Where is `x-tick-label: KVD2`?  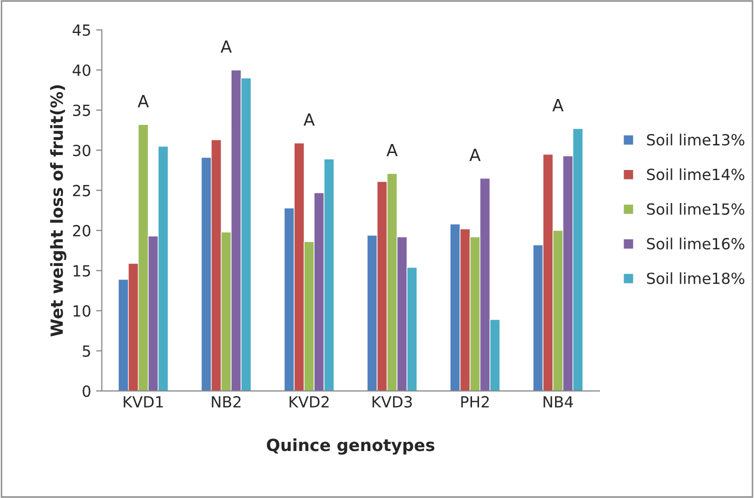 x-tick-label: KVD2 is located at coordinates (309, 402).